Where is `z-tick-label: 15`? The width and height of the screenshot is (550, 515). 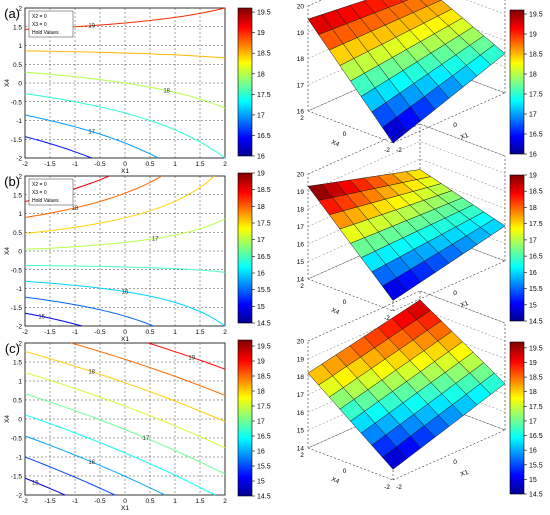 z-tick-label: 15 is located at coordinates (301, 431).